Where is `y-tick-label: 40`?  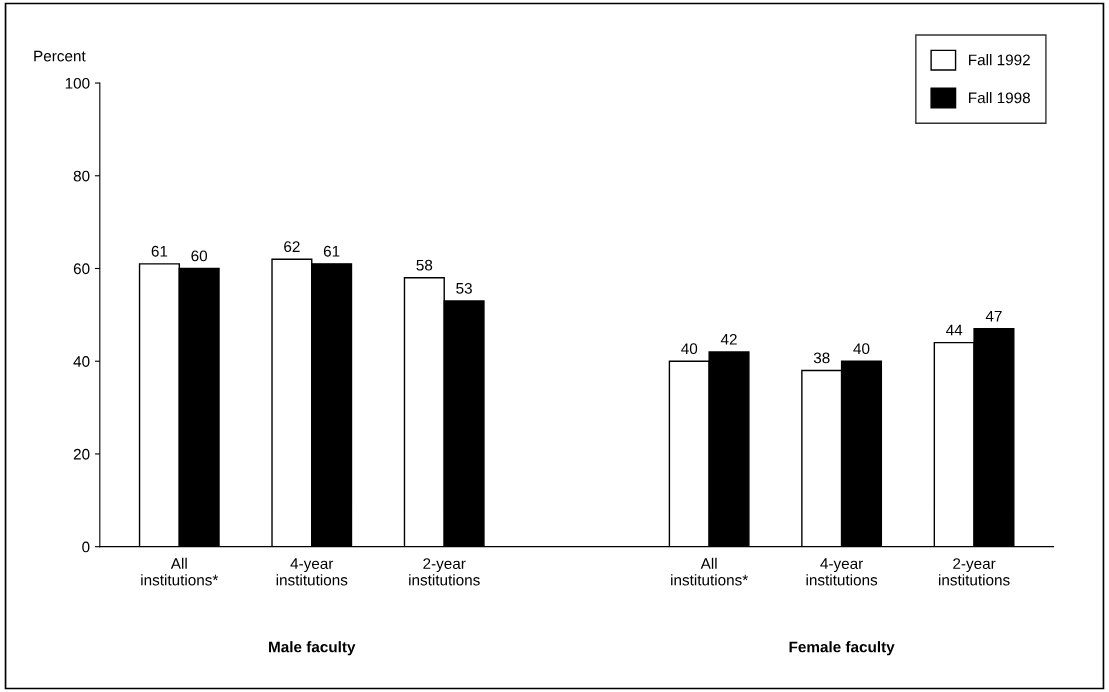 y-tick-label: 40 is located at coordinates (81, 361).